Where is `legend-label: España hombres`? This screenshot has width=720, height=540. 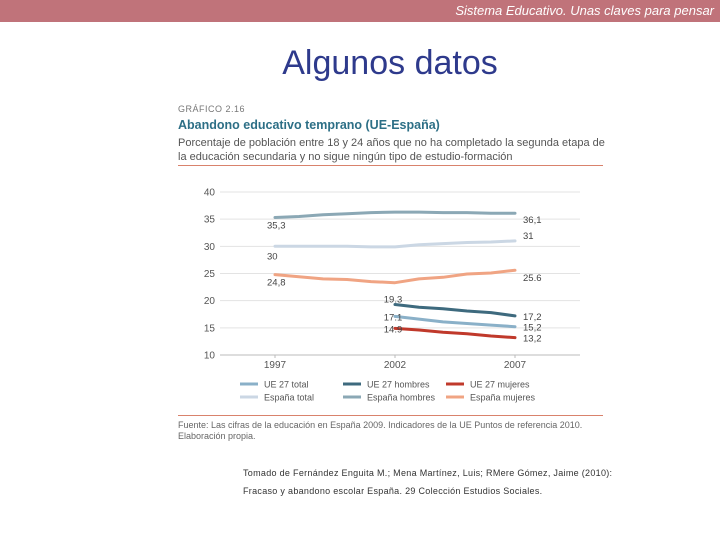 legend-label: España hombres is located at coordinates (401, 398).